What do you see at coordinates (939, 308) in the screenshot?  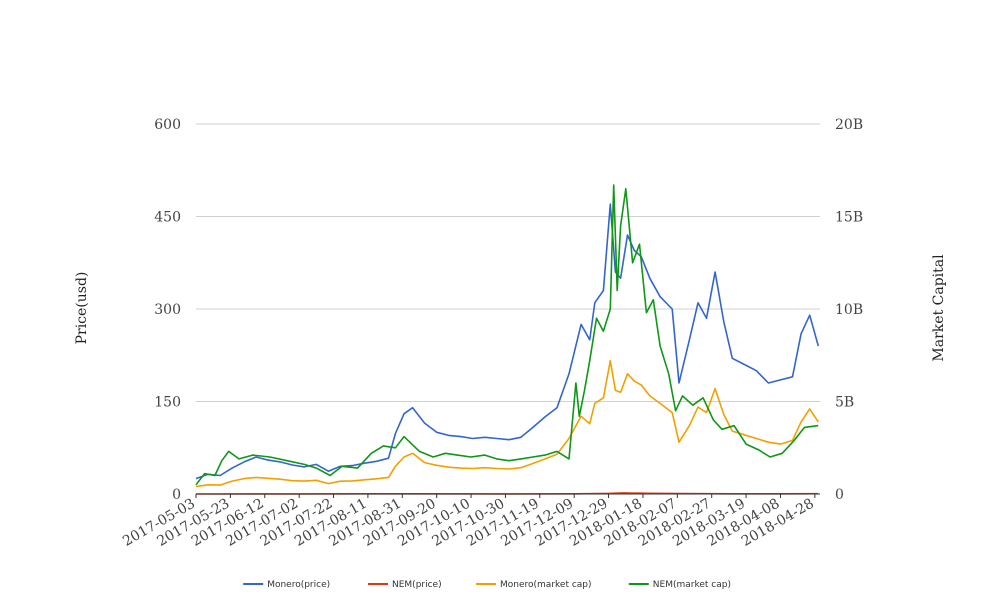 I see `y-axis-title-right: Market Capital` at bounding box center [939, 308].